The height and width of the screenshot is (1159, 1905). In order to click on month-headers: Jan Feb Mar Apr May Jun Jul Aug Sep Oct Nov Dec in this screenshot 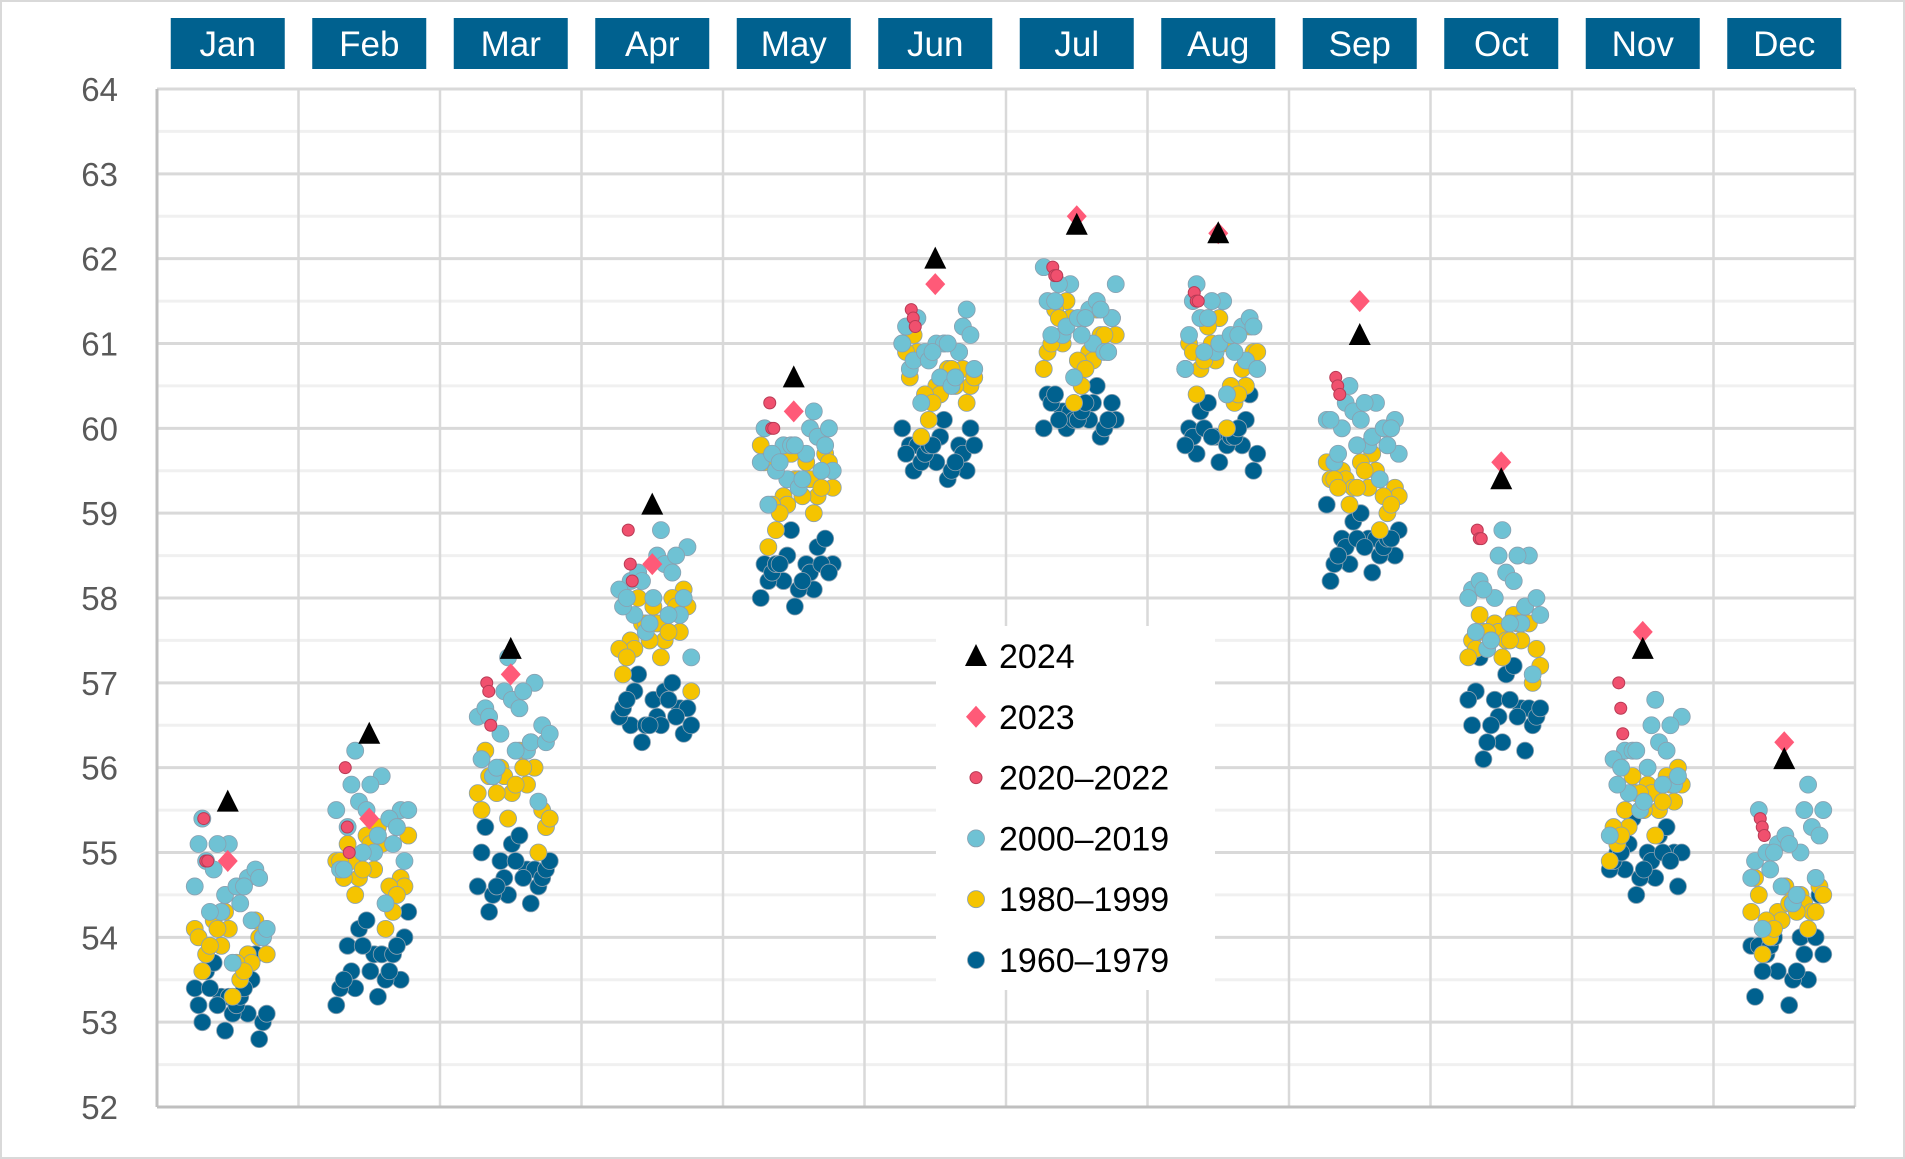, I will do `click(1006, 43)`.